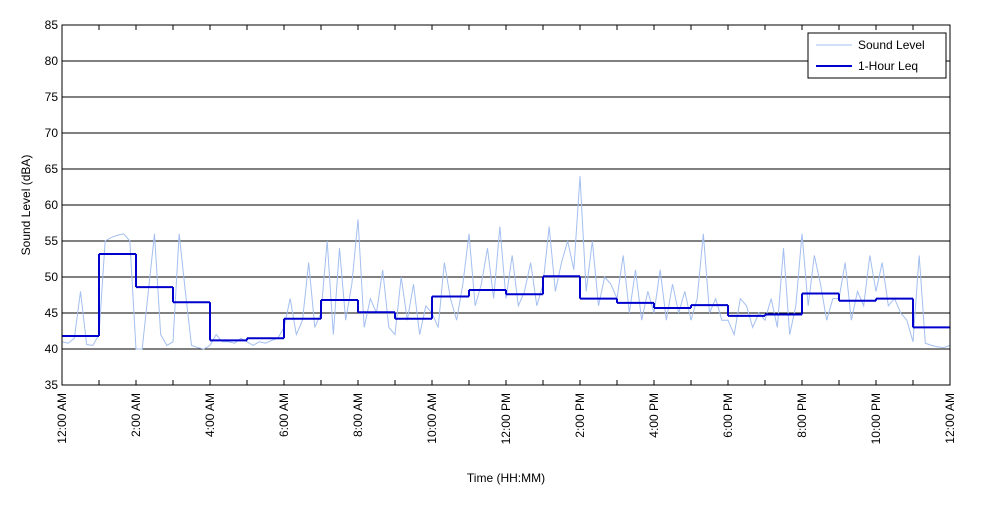 The height and width of the screenshot is (505, 1000). I want to click on y-tick-label: 55, so click(52, 241).